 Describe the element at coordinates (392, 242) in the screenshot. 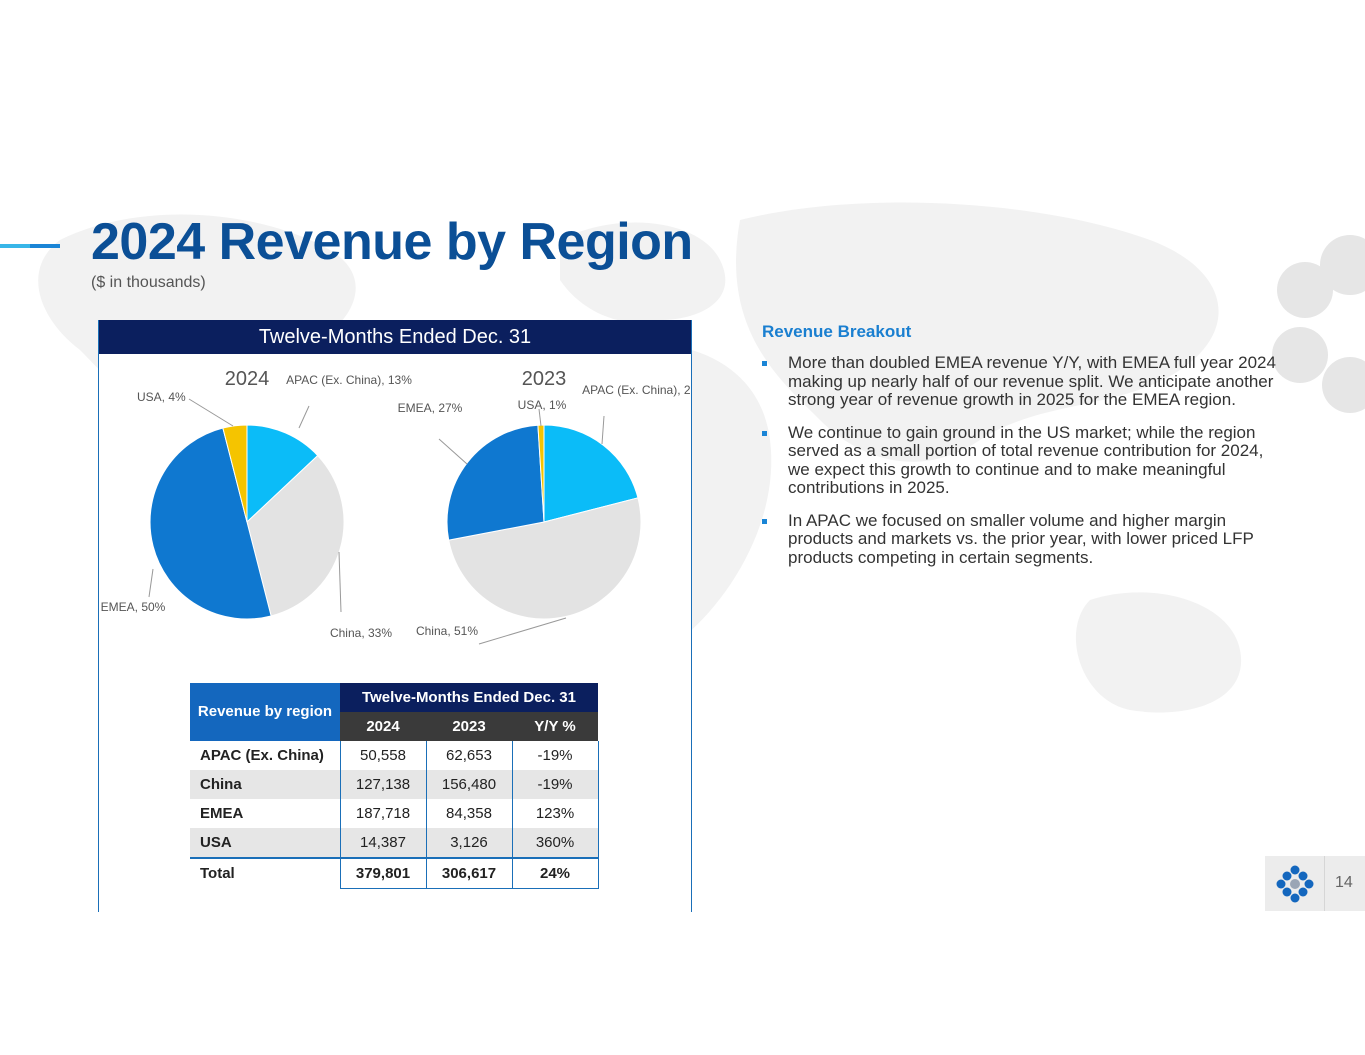

I see `page-title: 2024 Revenue by Region` at that location.